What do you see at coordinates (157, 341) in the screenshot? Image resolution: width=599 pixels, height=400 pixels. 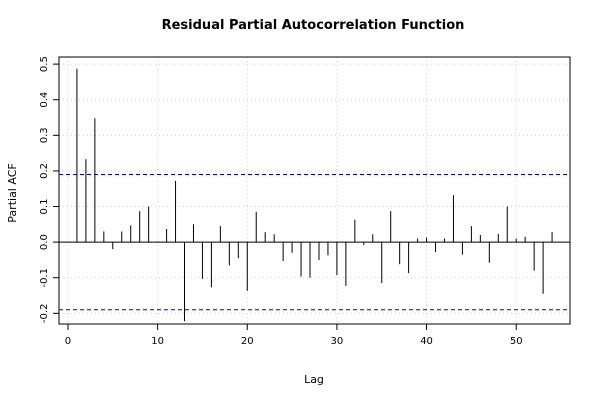 I see `x-tick-label: 10` at bounding box center [157, 341].